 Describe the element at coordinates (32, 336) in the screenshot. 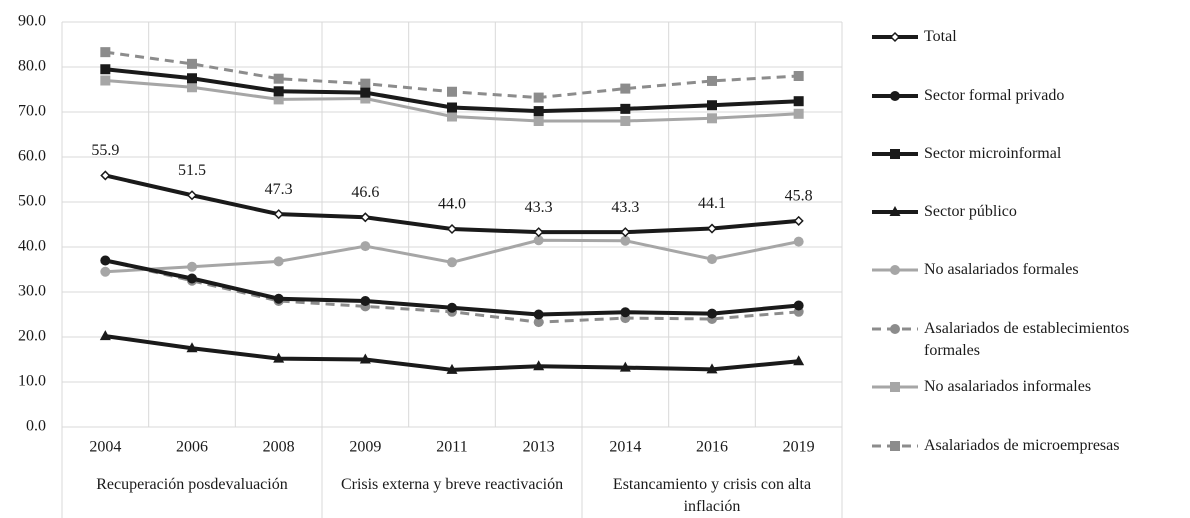

I see `y-tick-label: 20.0` at that location.